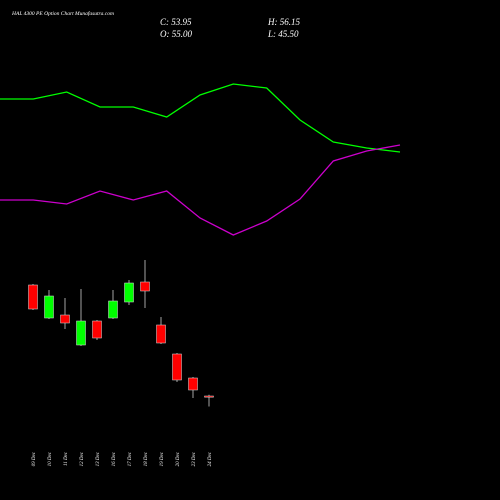 The image size is (500, 500). Describe the element at coordinates (98, 458) in the screenshot. I see `x-tick-label: 13 Dec` at that location.